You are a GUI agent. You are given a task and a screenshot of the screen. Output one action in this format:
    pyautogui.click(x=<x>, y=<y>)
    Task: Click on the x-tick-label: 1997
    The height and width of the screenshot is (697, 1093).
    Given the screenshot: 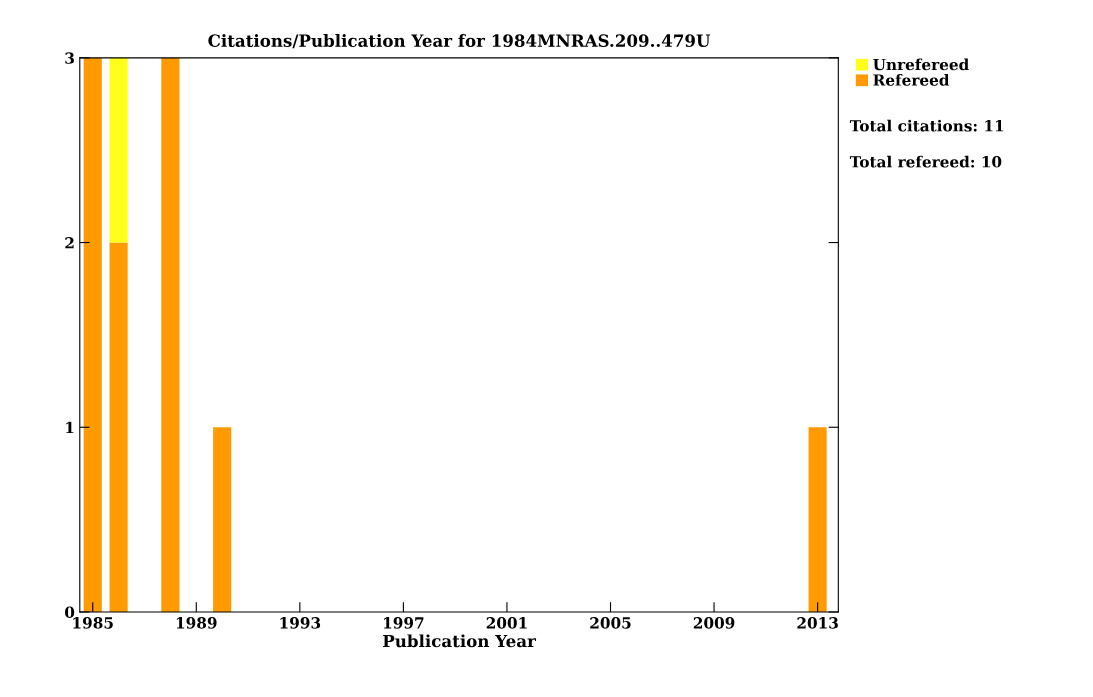 What is the action you would take?
    pyautogui.click(x=404, y=623)
    